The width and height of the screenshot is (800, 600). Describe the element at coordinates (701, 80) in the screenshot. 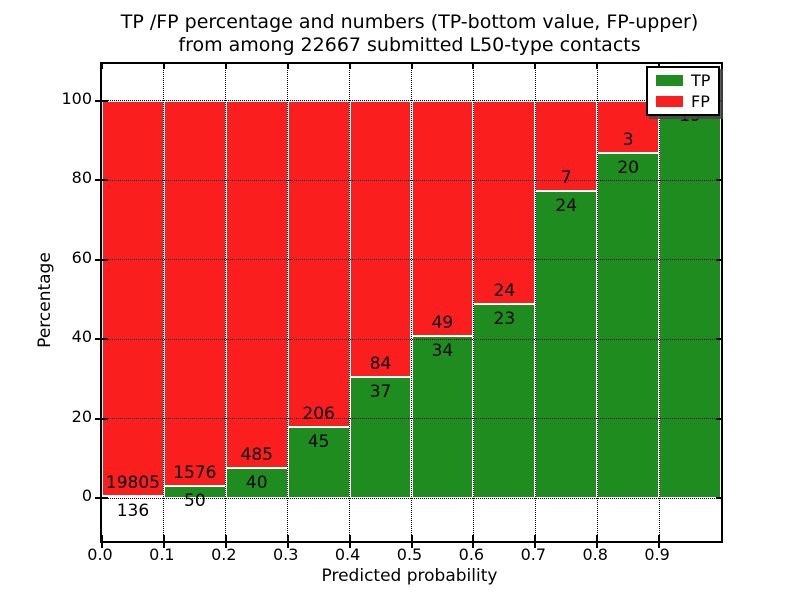

I see `legend-label: TP` at that location.